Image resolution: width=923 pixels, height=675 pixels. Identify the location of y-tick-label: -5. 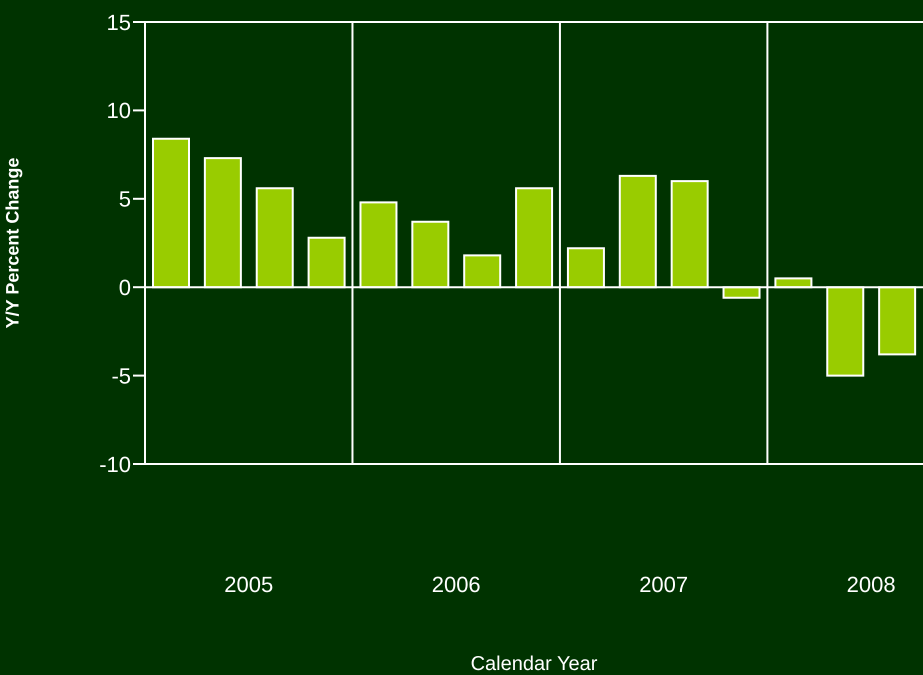
(121, 375).